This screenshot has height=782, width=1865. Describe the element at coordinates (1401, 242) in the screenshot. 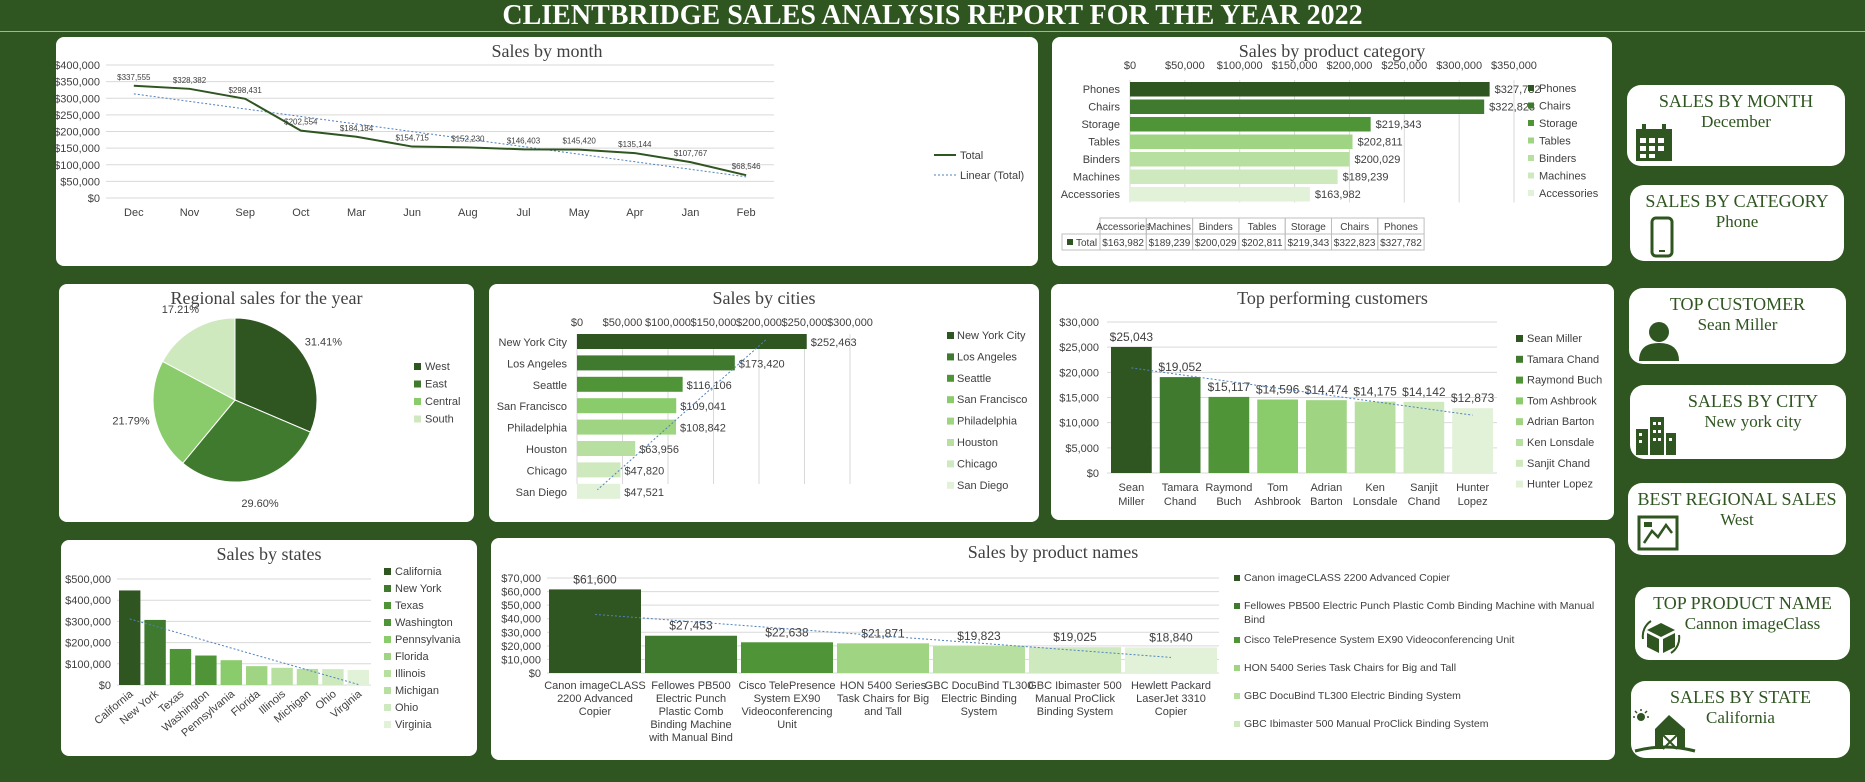

I see `table-cell` at that location.